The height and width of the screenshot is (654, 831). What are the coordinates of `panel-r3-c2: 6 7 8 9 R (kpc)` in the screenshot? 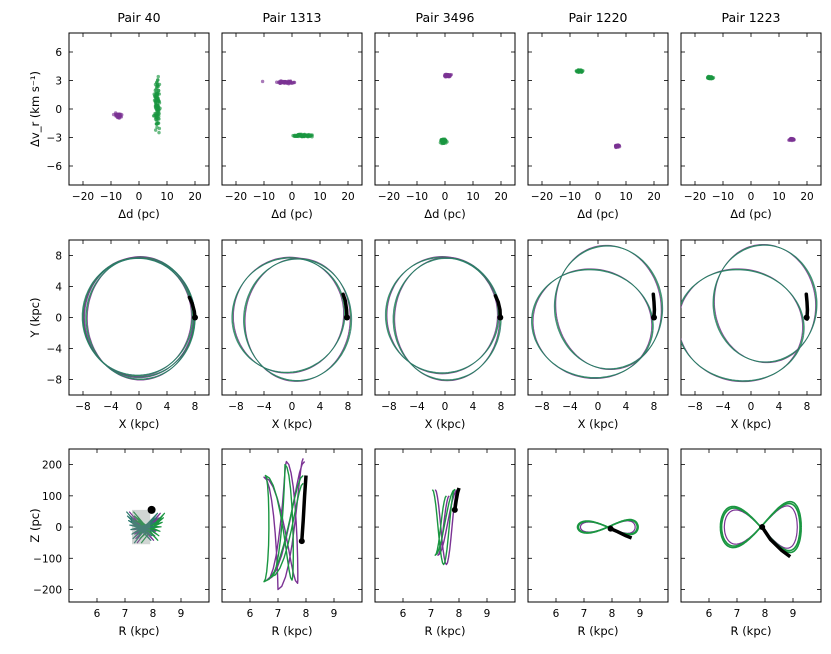 It's located at (292, 543).